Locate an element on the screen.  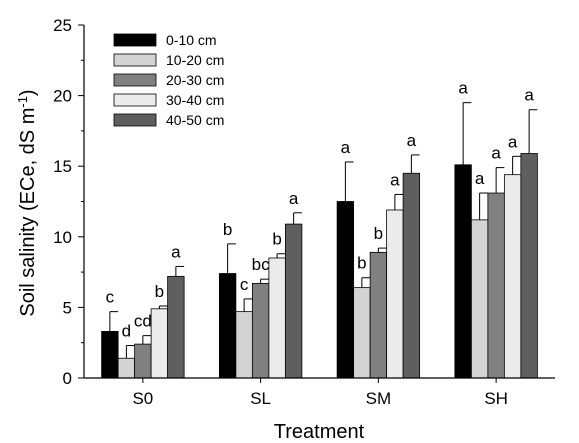
y-tick-label: 10 is located at coordinates (62, 237).